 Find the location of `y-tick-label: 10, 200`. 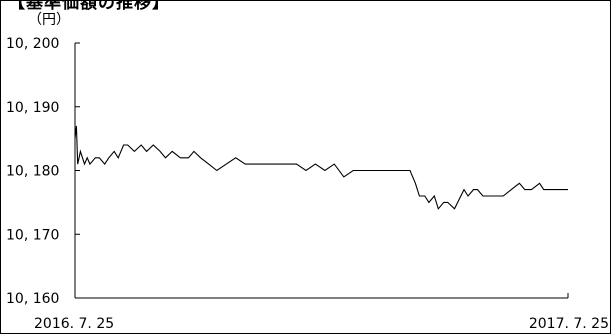

y-tick-label: 10, 200 is located at coordinates (32, 44).